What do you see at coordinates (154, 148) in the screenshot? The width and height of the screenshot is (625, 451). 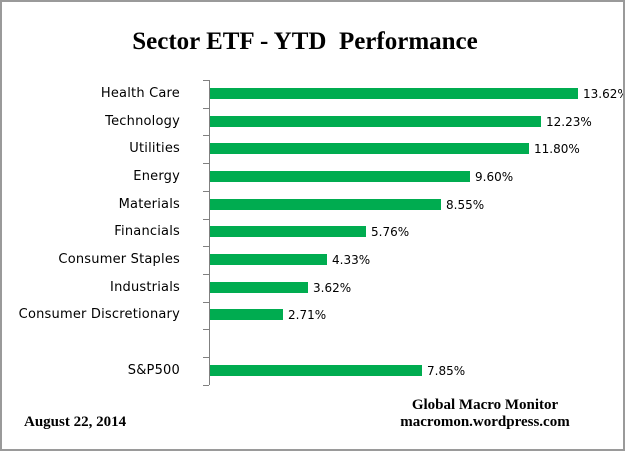 I see `category-label: Utilities` at bounding box center [154, 148].